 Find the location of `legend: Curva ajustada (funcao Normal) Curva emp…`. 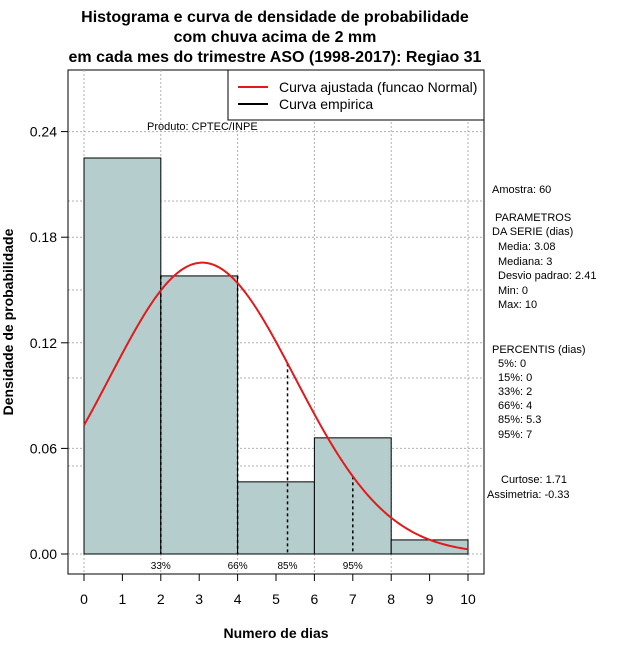

legend: Curva ajustada (funcao Normal) Curva emp… is located at coordinates (356, 95).